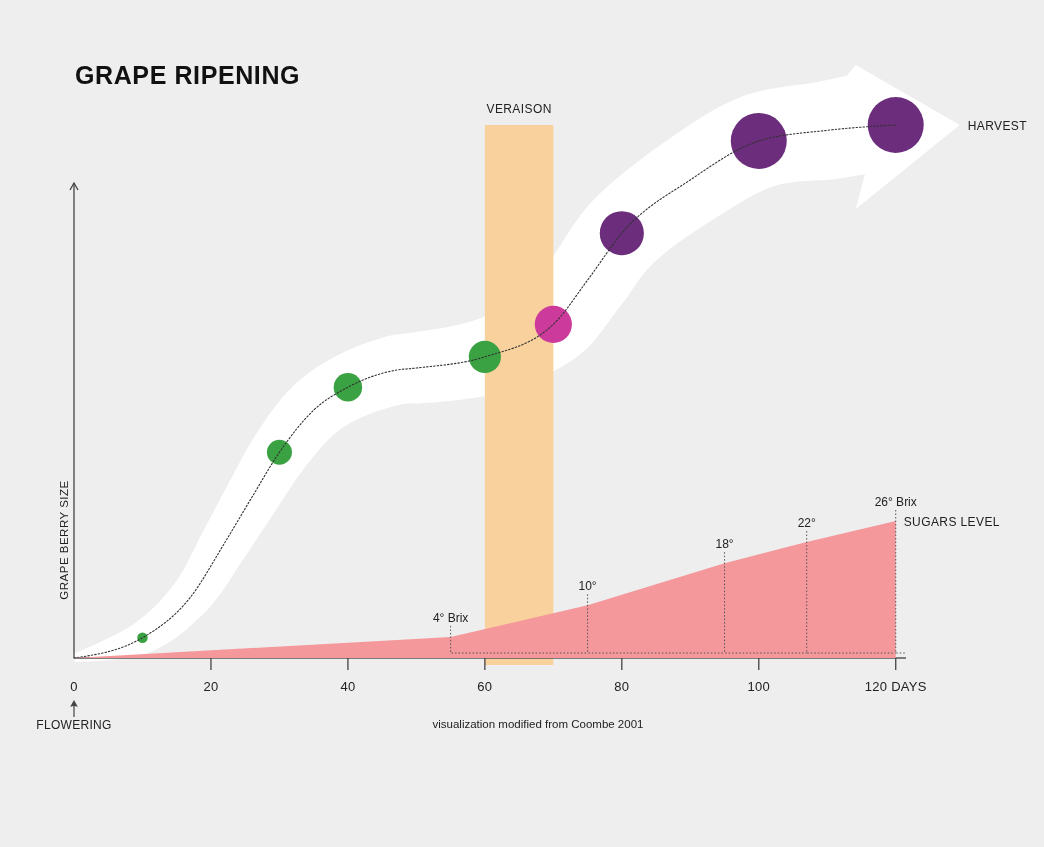  What do you see at coordinates (188, 75) in the screenshot?
I see `chart-title: GRAPE RIPENING` at bounding box center [188, 75].